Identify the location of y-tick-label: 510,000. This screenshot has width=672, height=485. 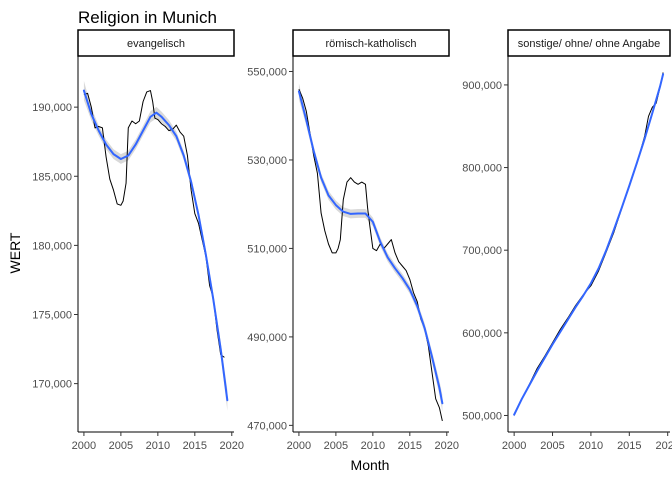
(267, 249).